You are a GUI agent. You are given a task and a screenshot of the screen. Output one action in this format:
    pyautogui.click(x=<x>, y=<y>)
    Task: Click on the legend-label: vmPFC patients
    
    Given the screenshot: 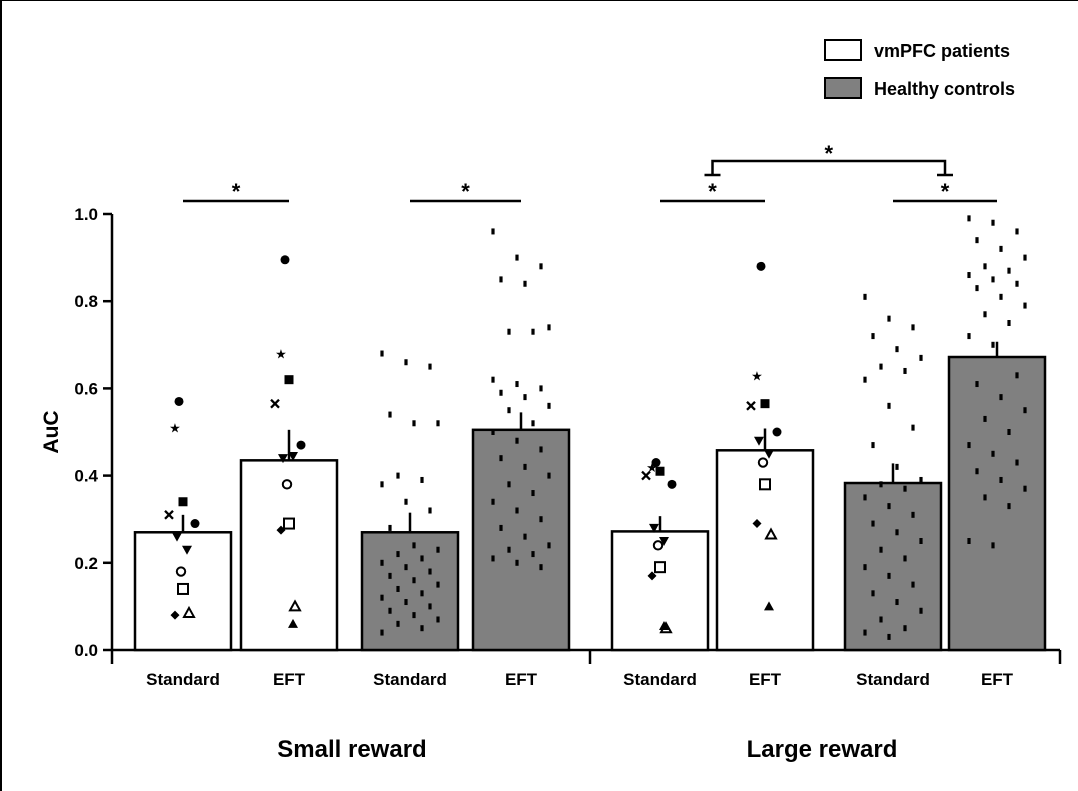 What is the action you would take?
    pyautogui.click(x=942, y=51)
    